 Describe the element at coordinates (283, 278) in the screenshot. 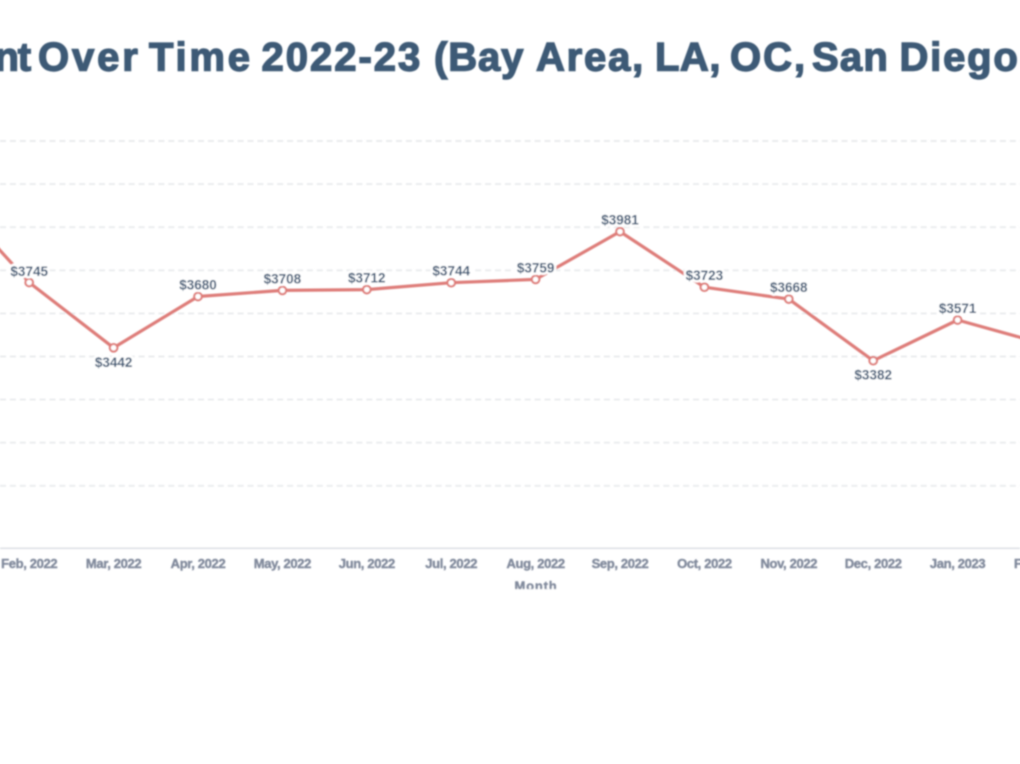

I see `svg-text: $3708` at that location.